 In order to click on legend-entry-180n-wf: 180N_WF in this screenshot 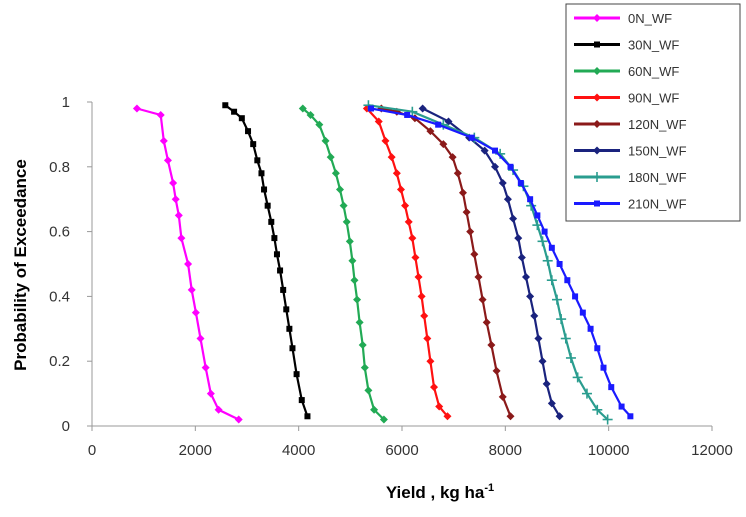, I will do `click(630, 177)`.